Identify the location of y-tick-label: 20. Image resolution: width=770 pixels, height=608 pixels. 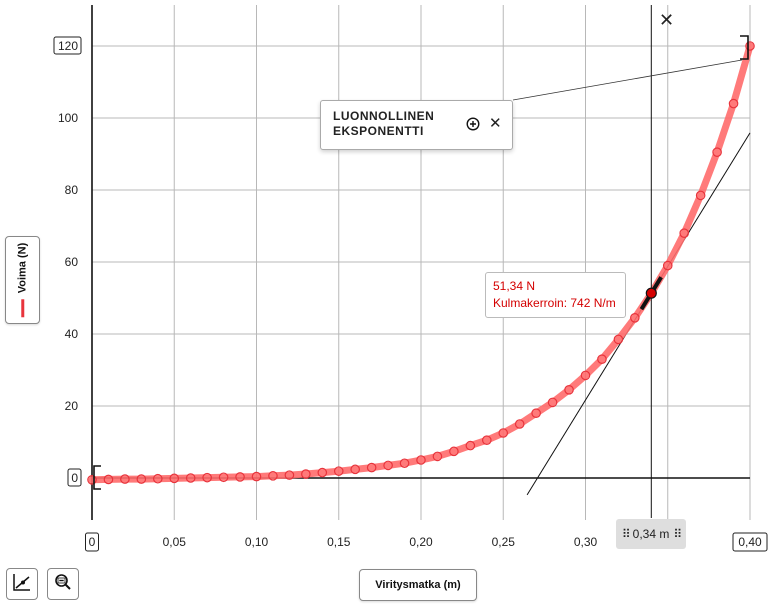
(72, 406).